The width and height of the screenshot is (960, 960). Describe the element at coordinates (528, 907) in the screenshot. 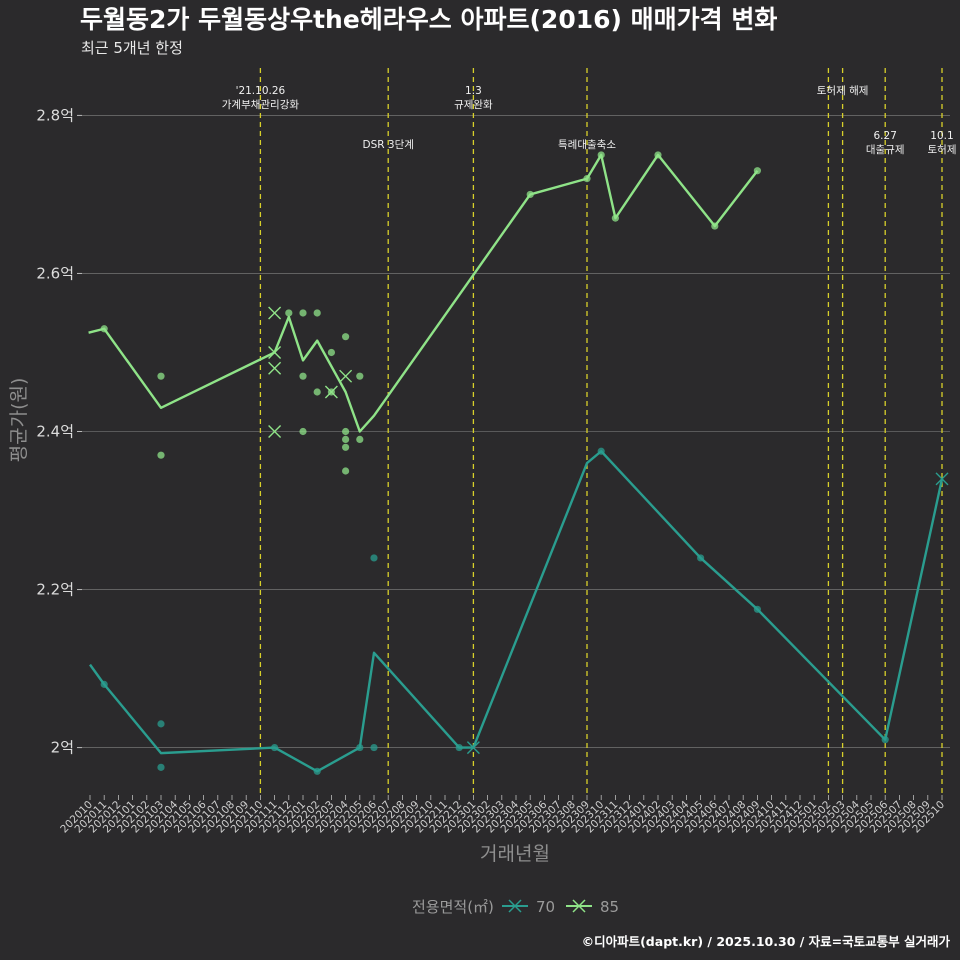

I see `legend-item-70: 70` at that location.